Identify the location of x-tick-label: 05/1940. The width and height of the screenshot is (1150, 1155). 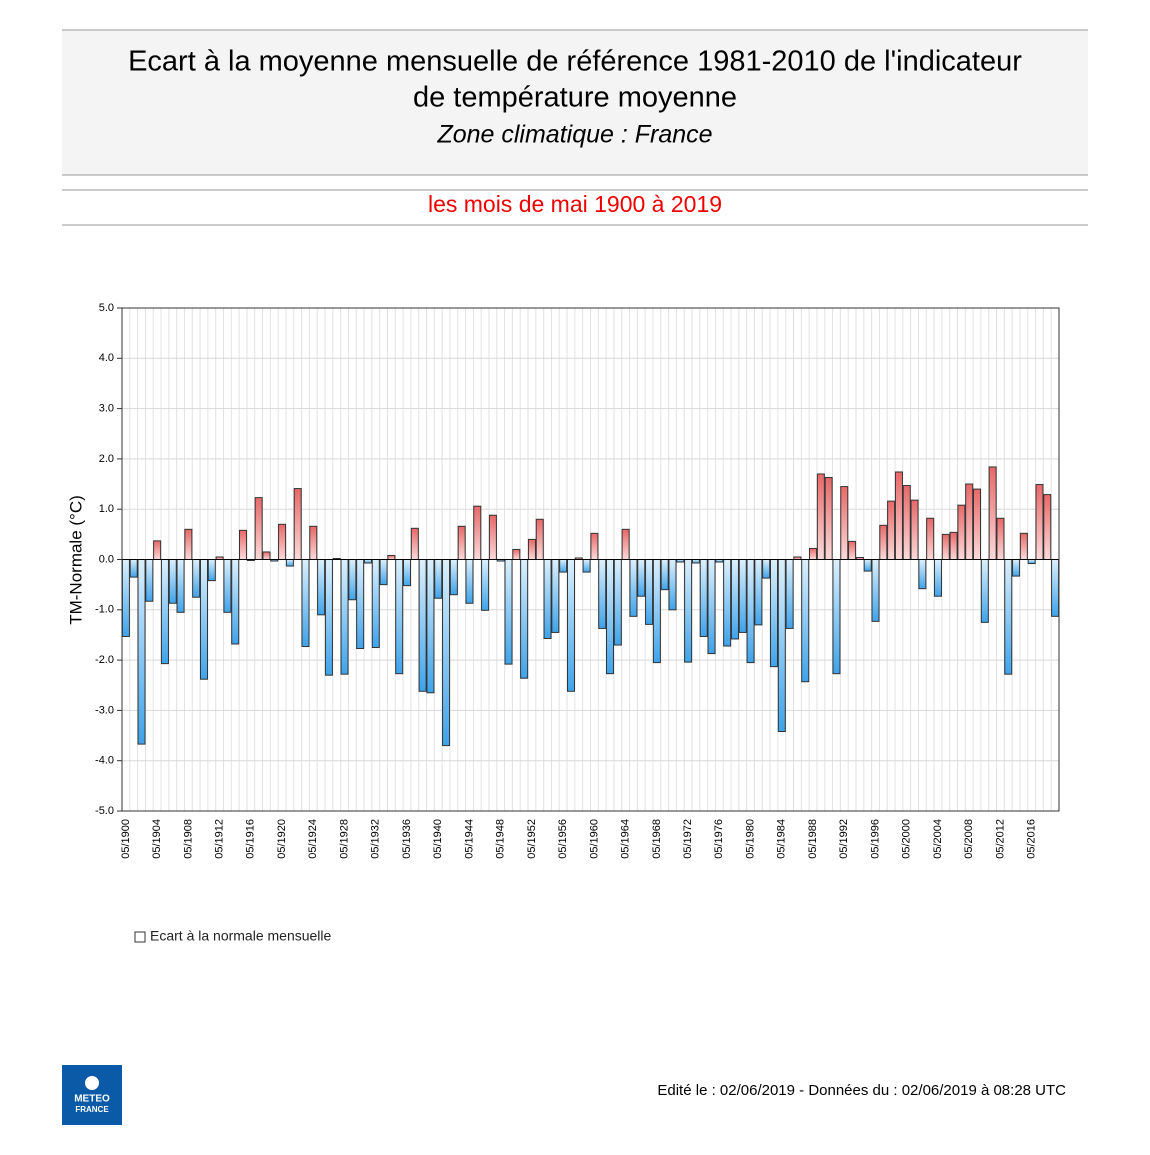
(438, 839).